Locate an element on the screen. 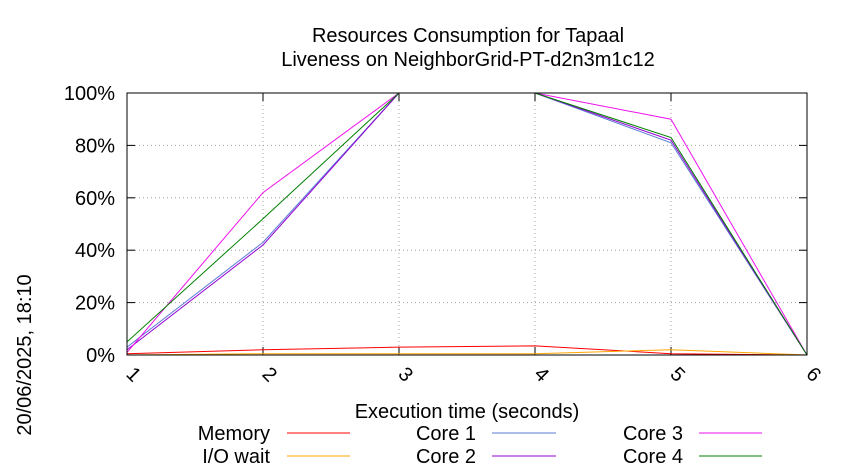 The width and height of the screenshot is (850, 475). legend-label: I/O wait is located at coordinates (236, 457).